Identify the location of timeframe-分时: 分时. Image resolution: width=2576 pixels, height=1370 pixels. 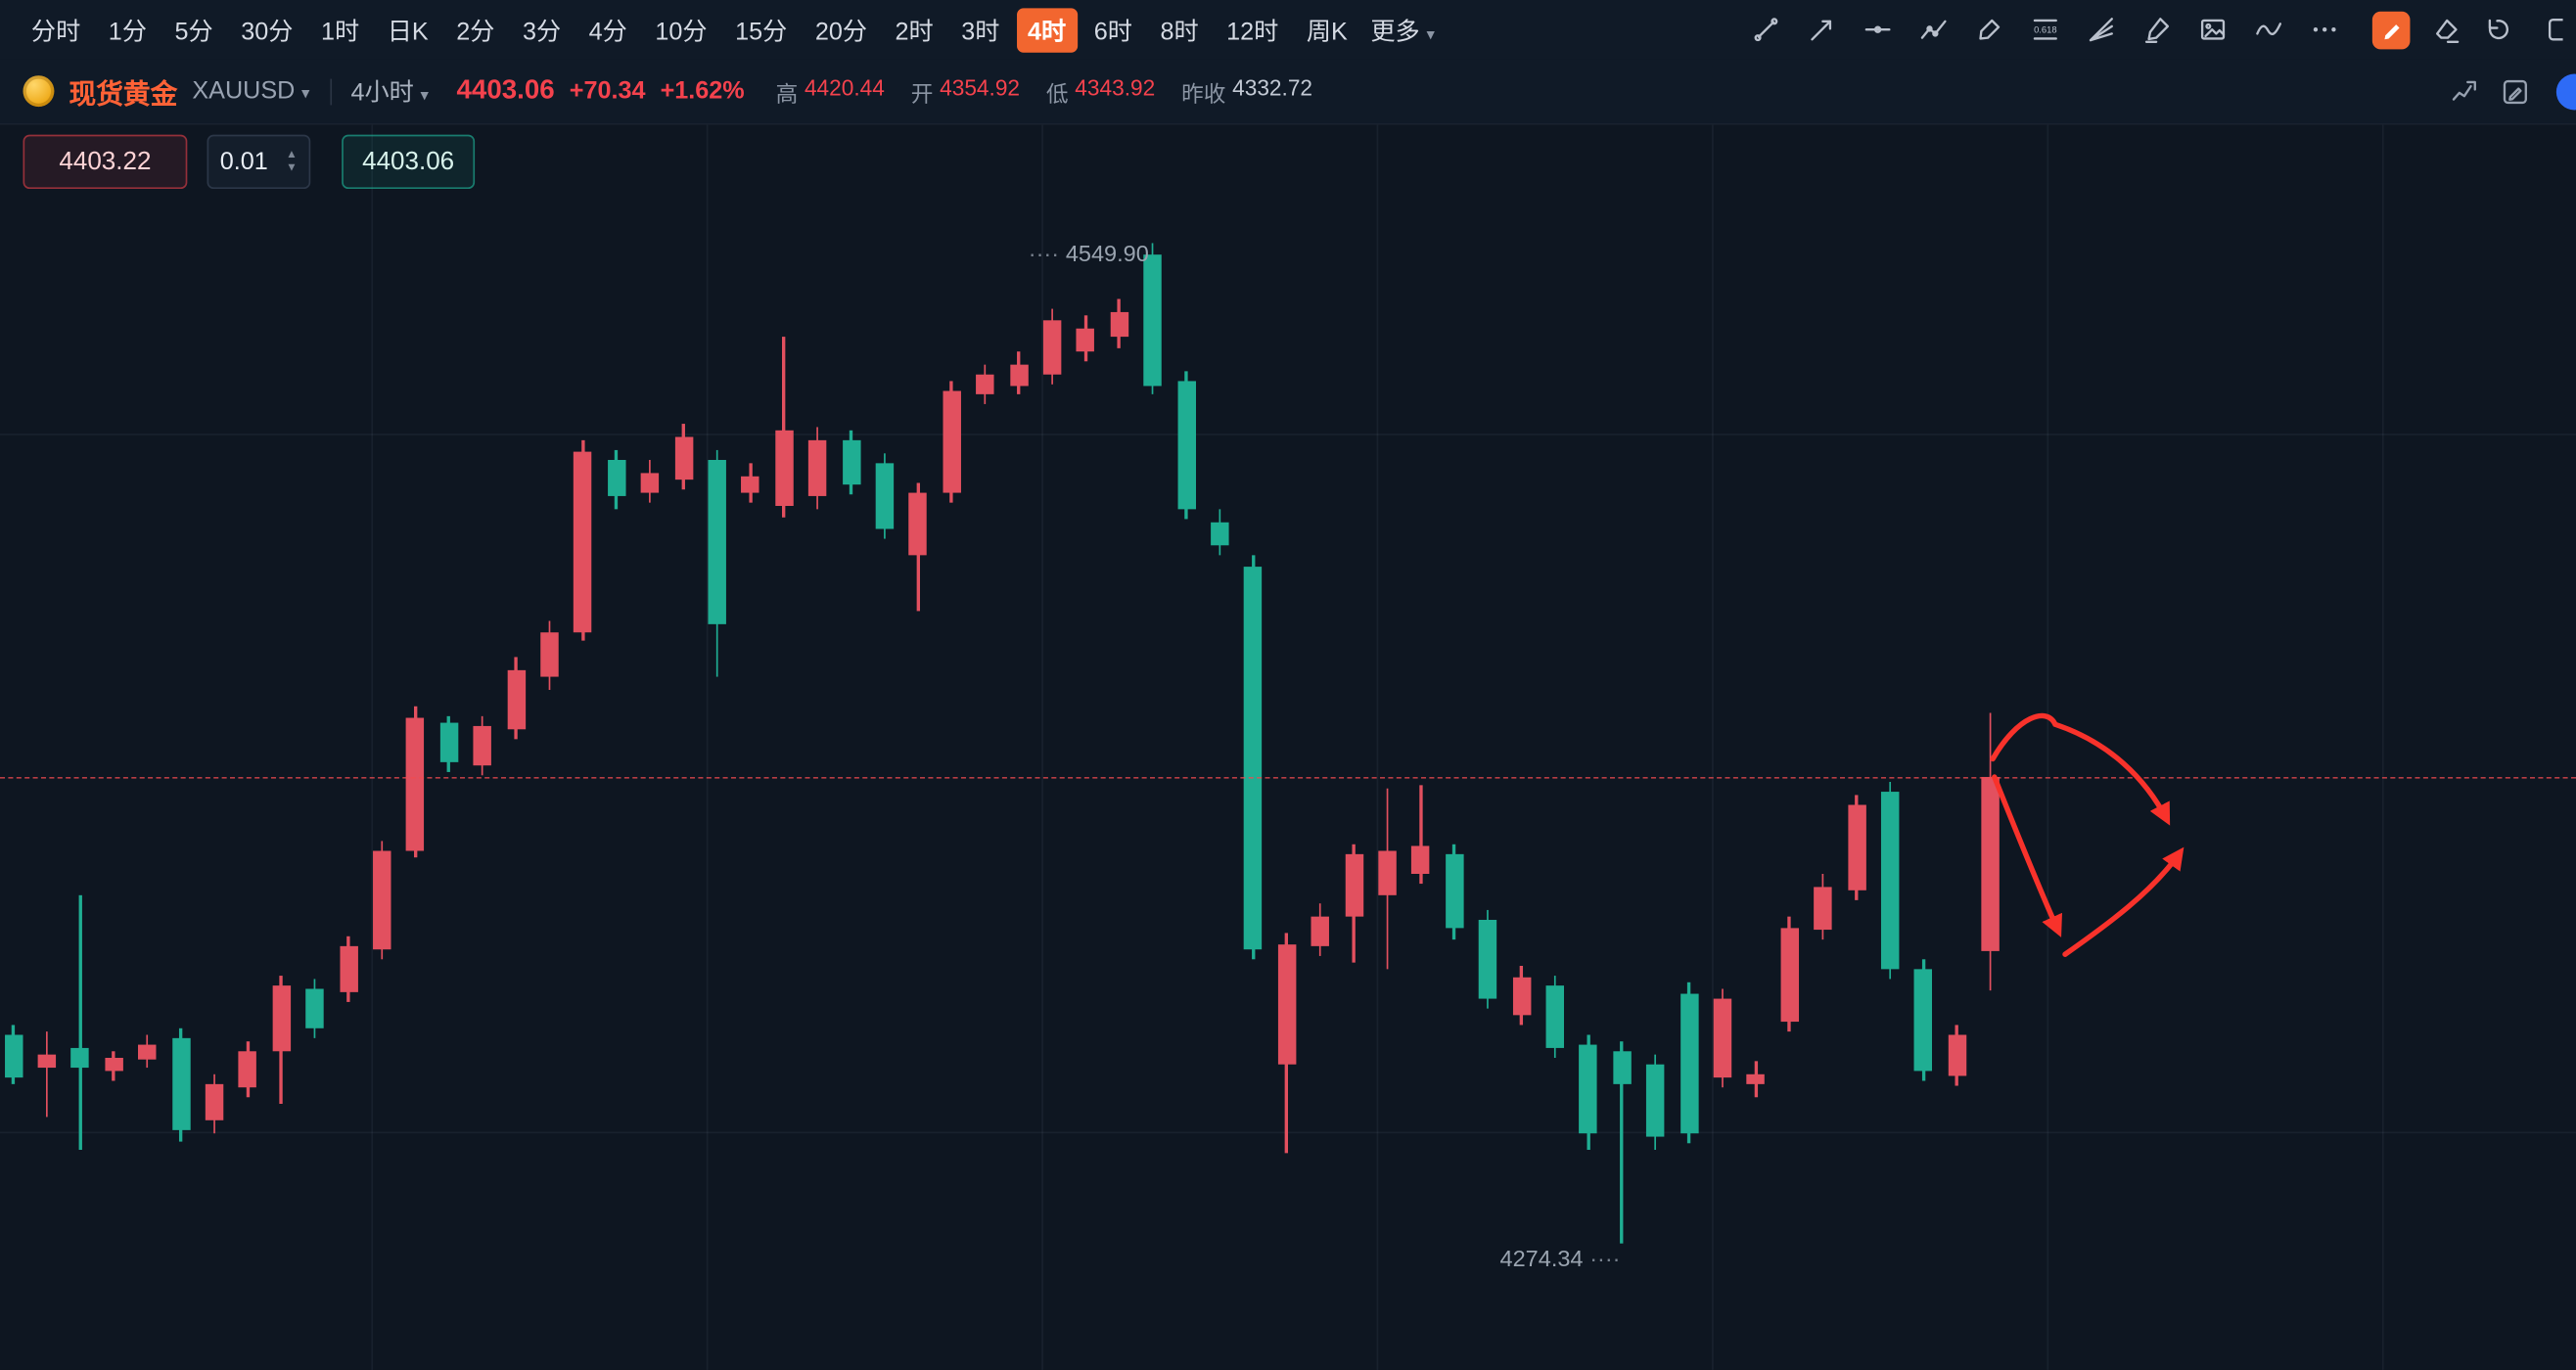
(55, 32).